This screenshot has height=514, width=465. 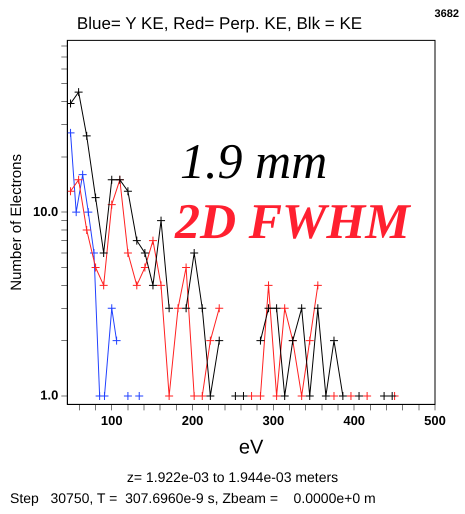 What do you see at coordinates (251, 447) in the screenshot?
I see `x-axis-title: eV` at bounding box center [251, 447].